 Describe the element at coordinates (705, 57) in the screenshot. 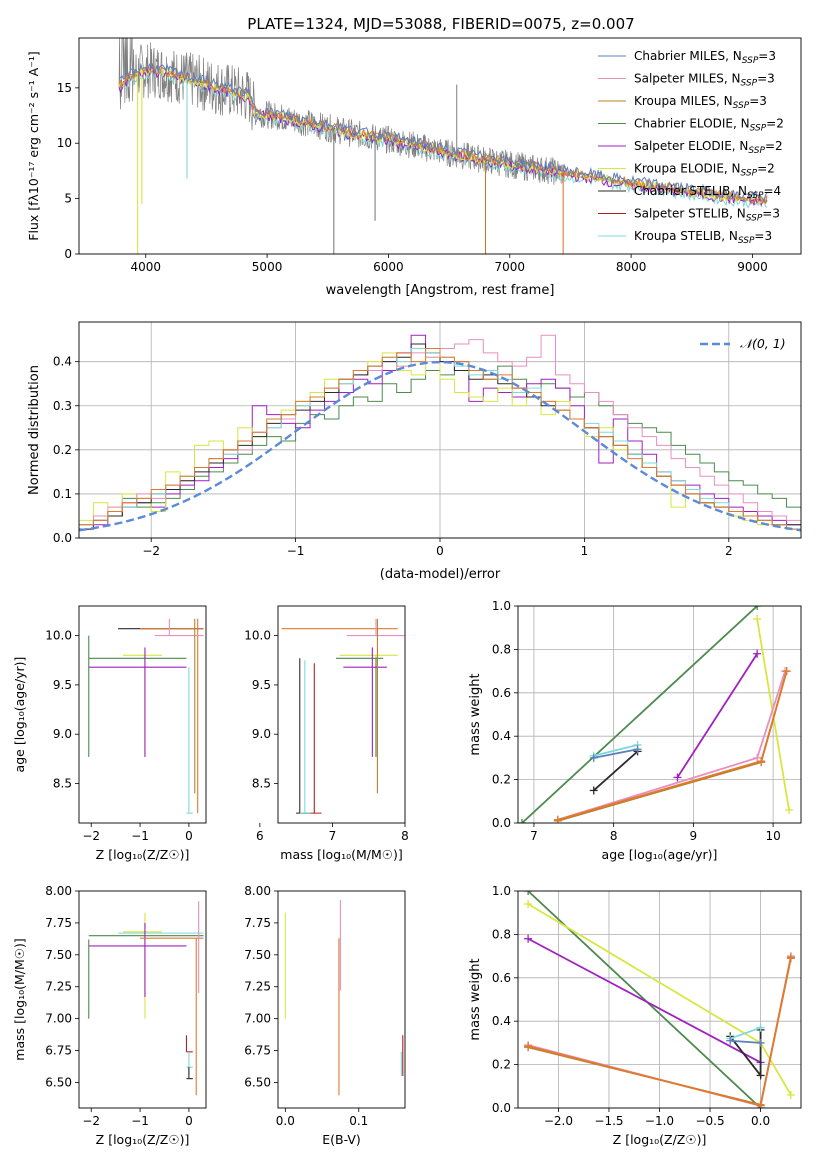

I see `legend-label: Chabrier MILES, NSSP=3` at that location.